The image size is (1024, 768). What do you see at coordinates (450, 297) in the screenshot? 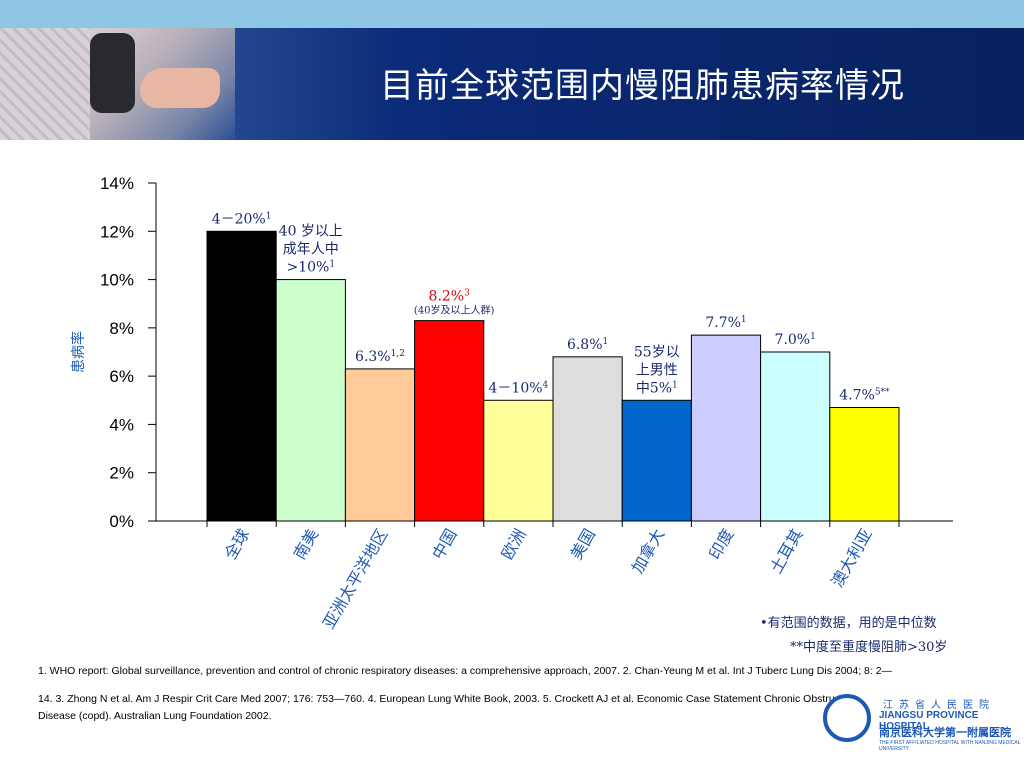
I see `data-label: 8.2%3` at bounding box center [450, 297].